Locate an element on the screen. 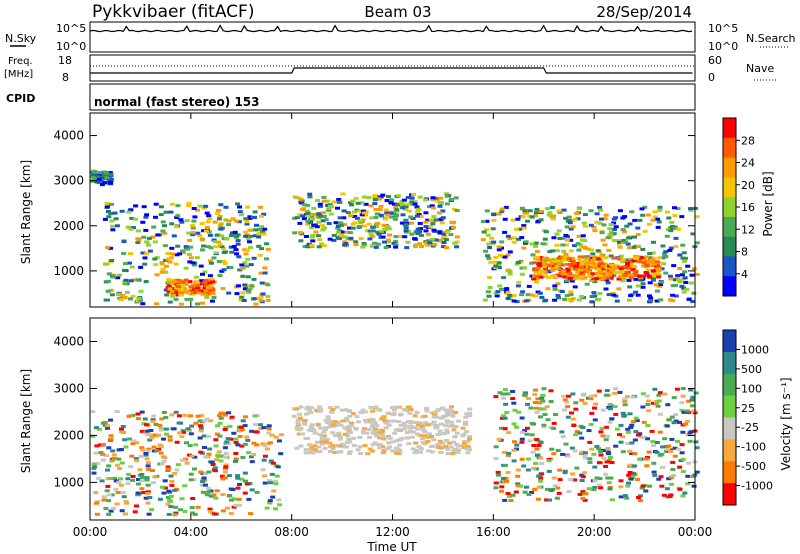 Image resolution: width=800 pixels, height=554 pixels. power-y-axis-label: Slant Range [km] is located at coordinates (26, 212).